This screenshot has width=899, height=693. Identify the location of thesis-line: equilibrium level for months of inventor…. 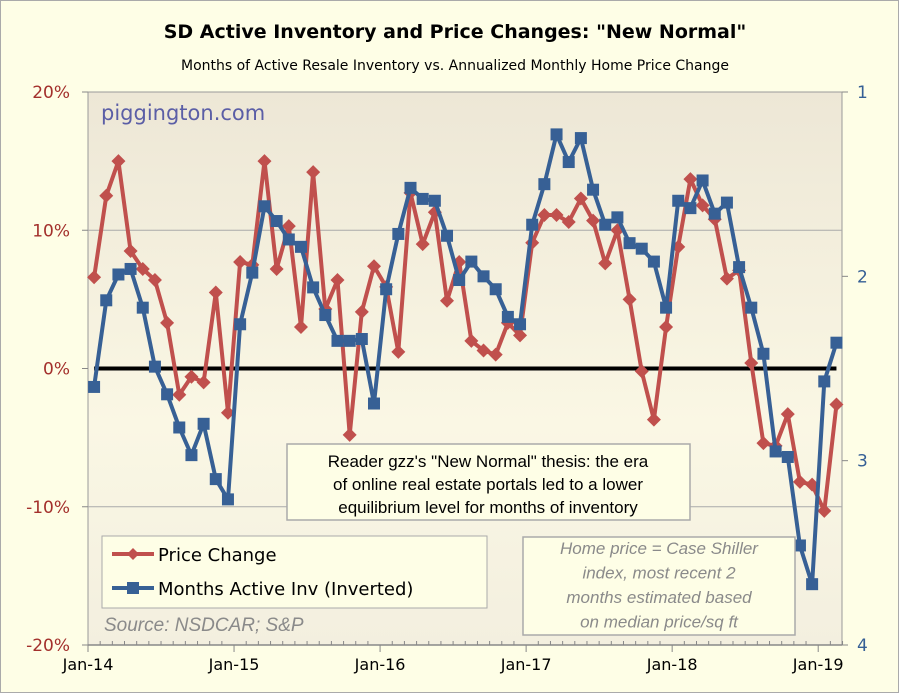
(488, 507).